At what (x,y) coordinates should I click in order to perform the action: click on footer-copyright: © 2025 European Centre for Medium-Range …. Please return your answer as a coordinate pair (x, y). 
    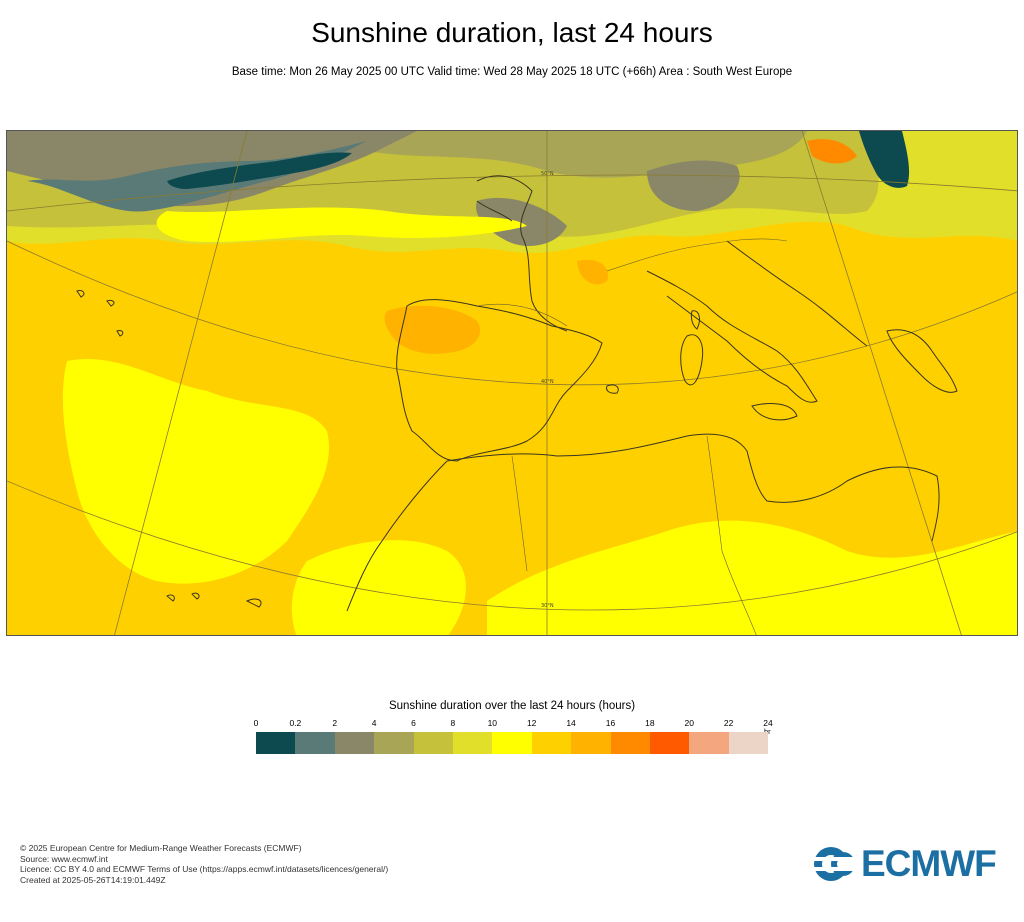
    Looking at the image, I should click on (161, 848).